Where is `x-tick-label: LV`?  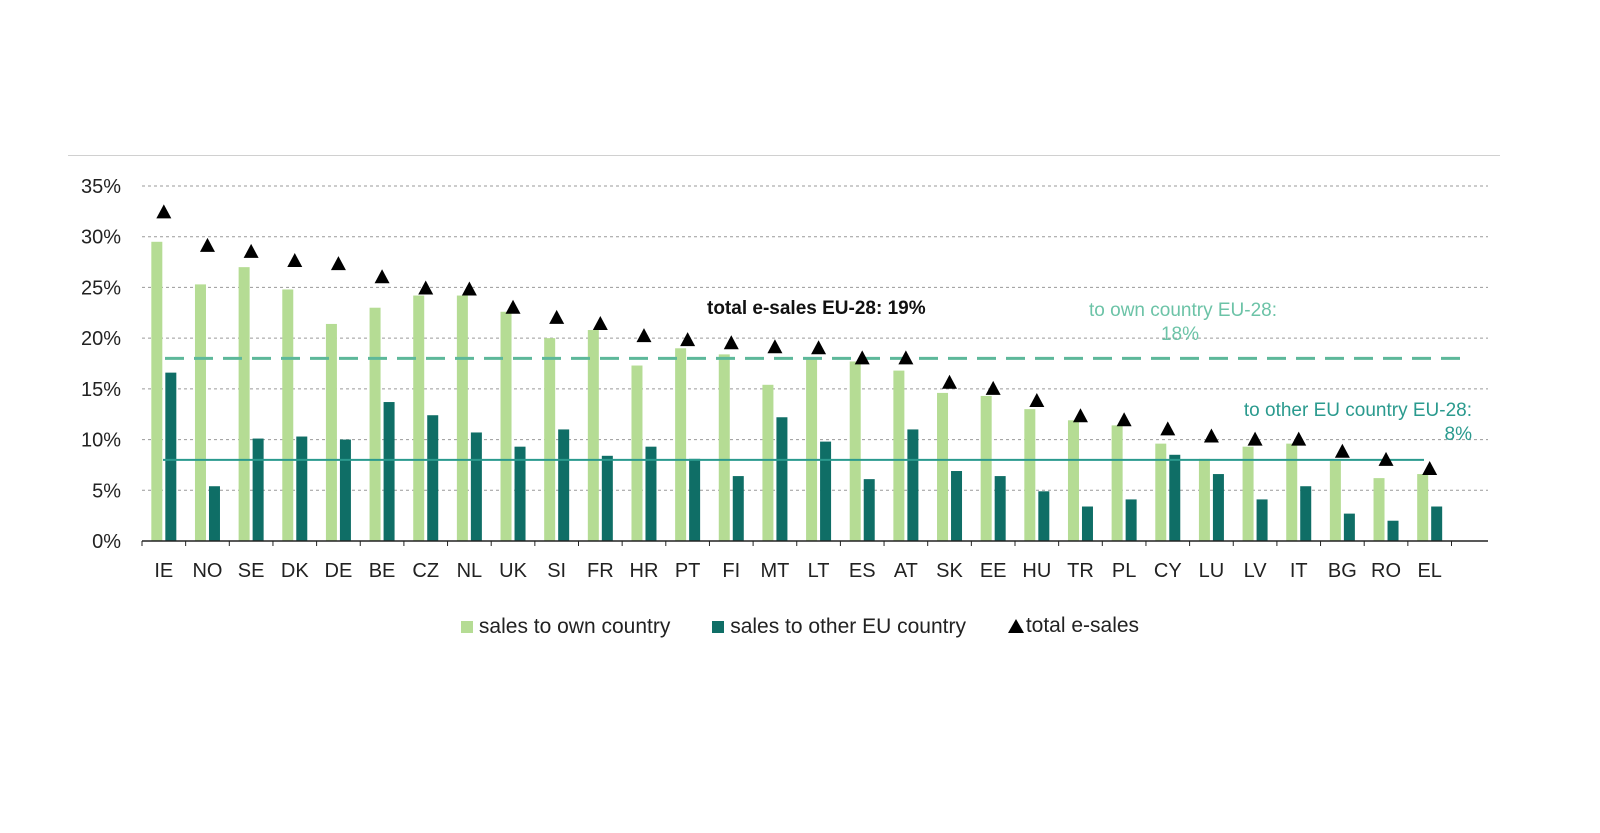 x-tick-label: LV is located at coordinates (1256, 571).